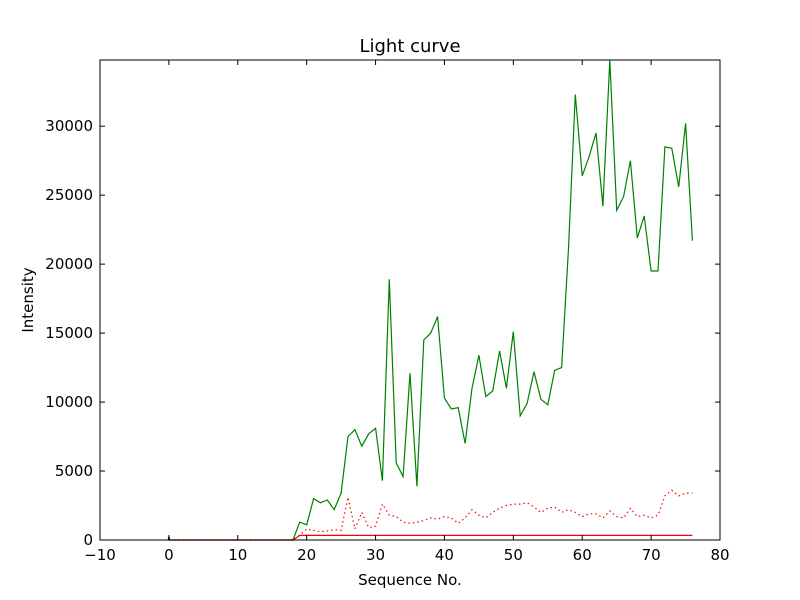 The height and width of the screenshot is (600, 800). What do you see at coordinates (74, 471) in the screenshot?
I see `y-tick-label: 5000` at bounding box center [74, 471].